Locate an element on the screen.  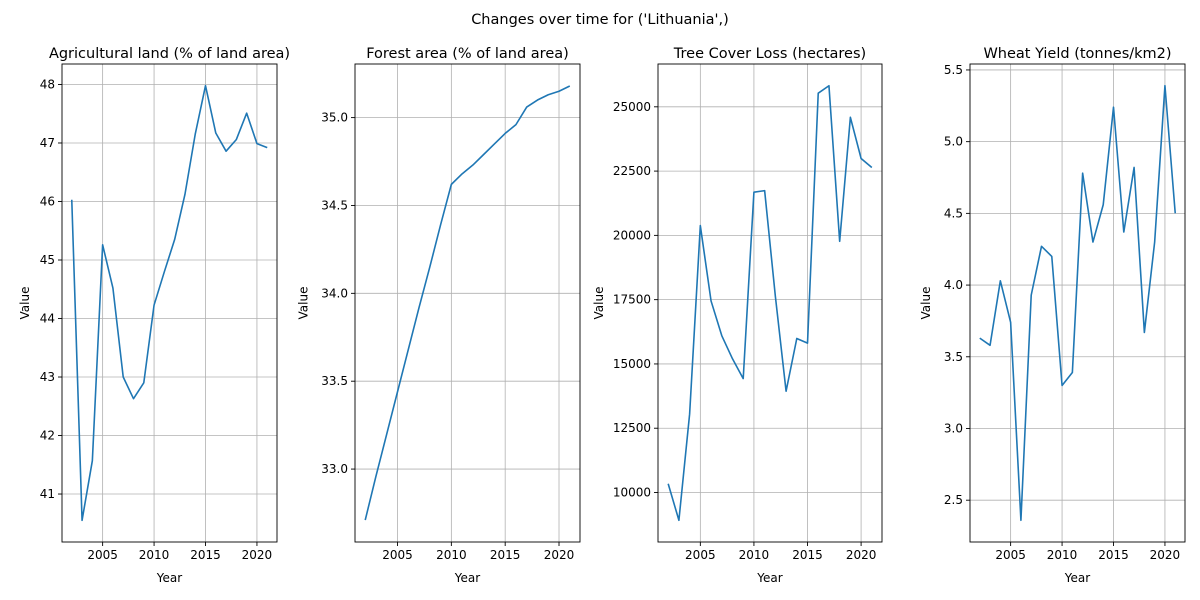
y-tick-label: 41 is located at coordinates (47, 494).